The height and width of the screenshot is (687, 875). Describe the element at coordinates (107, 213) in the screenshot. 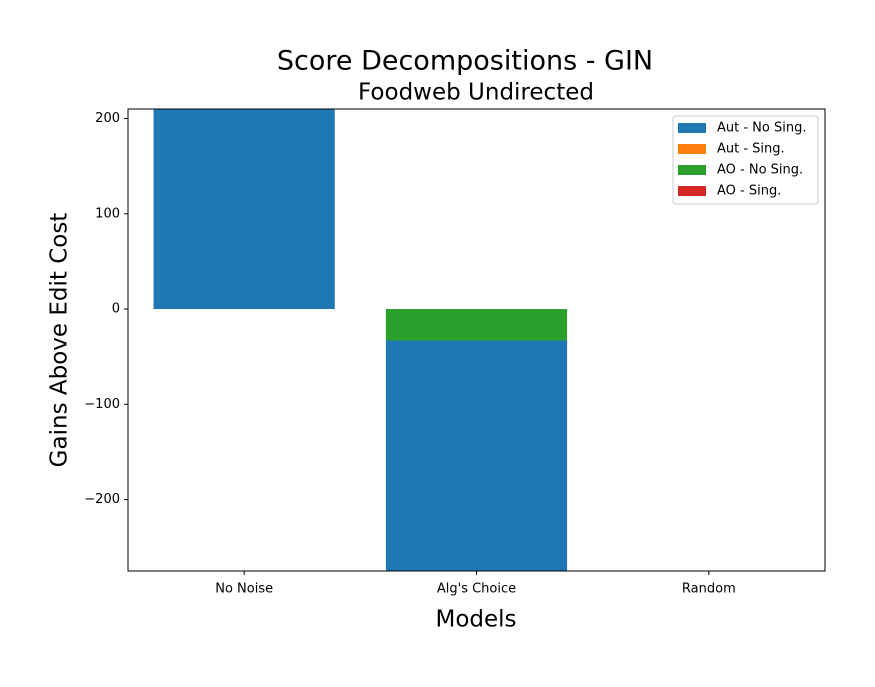

I see `y-tick-label: 100` at that location.